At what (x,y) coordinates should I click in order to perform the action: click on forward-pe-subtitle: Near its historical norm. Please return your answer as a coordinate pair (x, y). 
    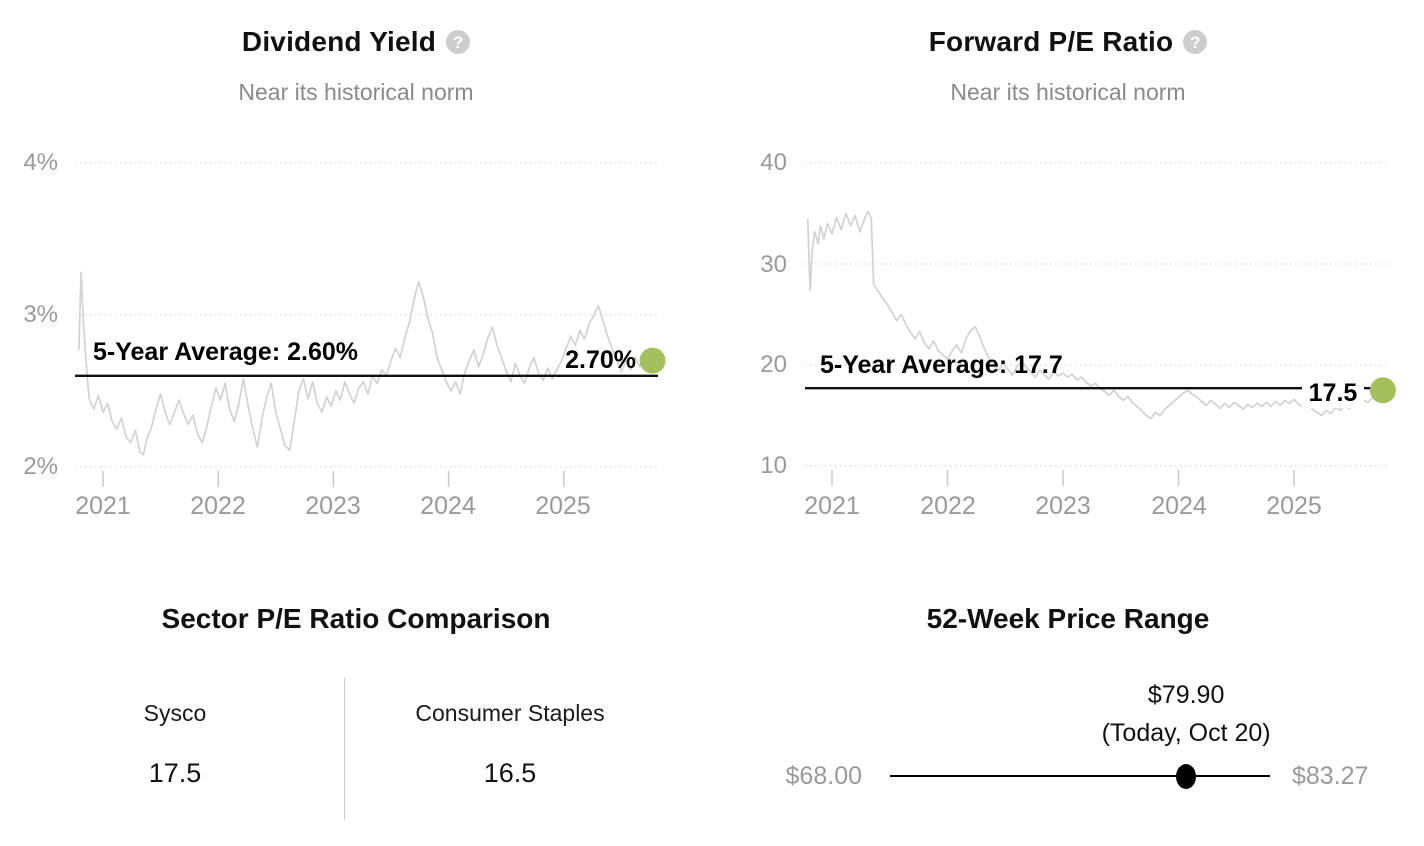
    Looking at the image, I should click on (1068, 92).